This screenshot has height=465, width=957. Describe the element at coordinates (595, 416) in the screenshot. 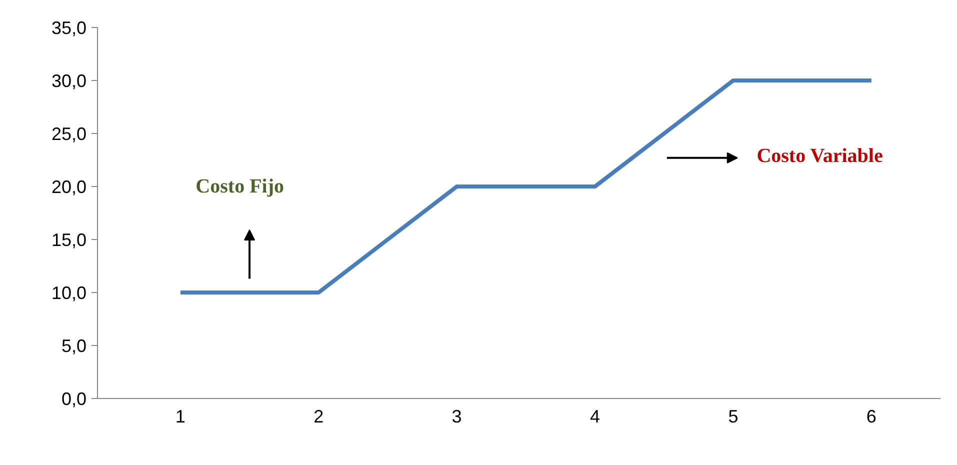

I see `x-tick-label: 4` at that location.